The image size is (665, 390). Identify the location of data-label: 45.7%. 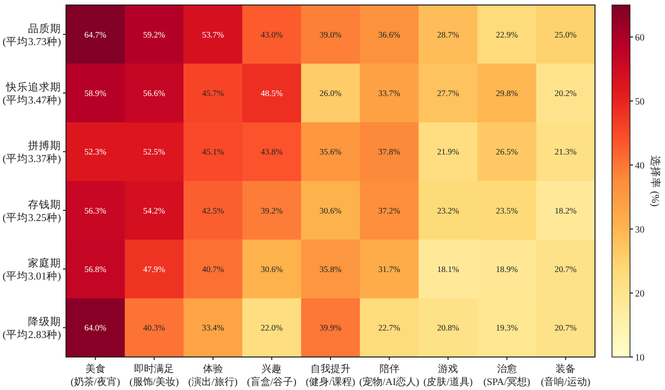
(213, 93).